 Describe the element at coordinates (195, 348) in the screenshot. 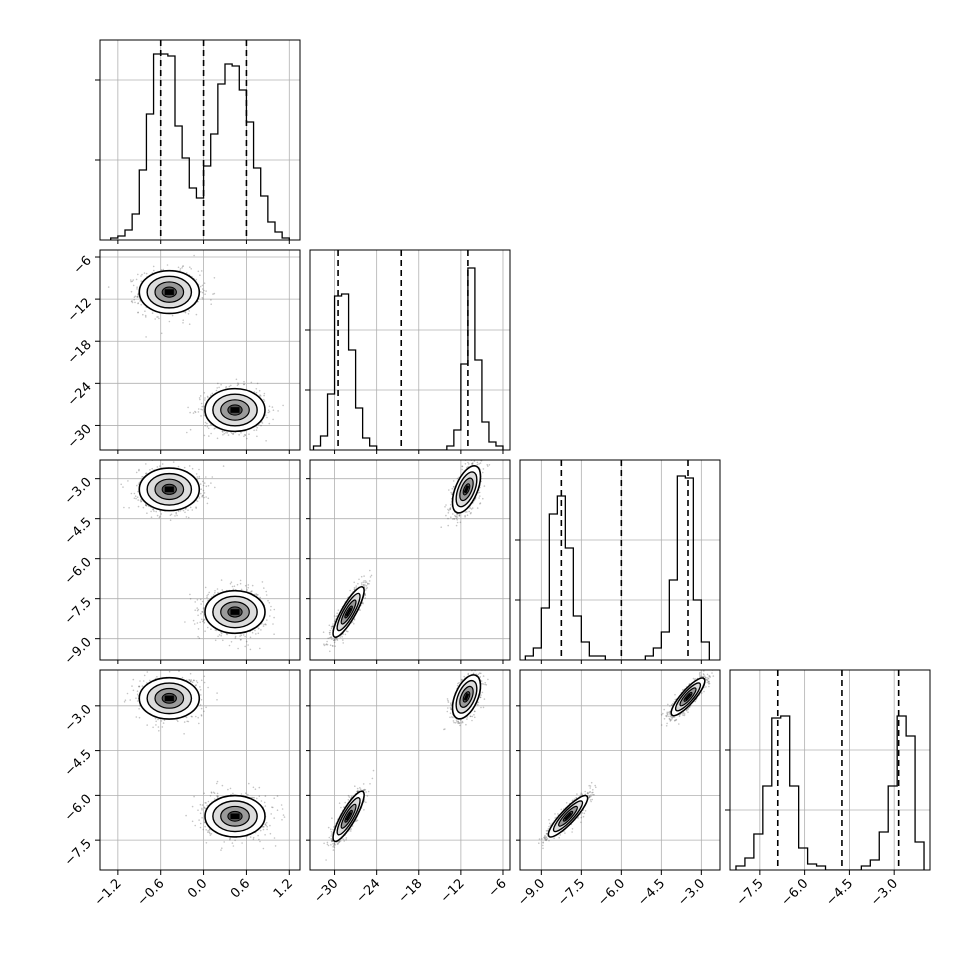

I see `panel-content` at that location.